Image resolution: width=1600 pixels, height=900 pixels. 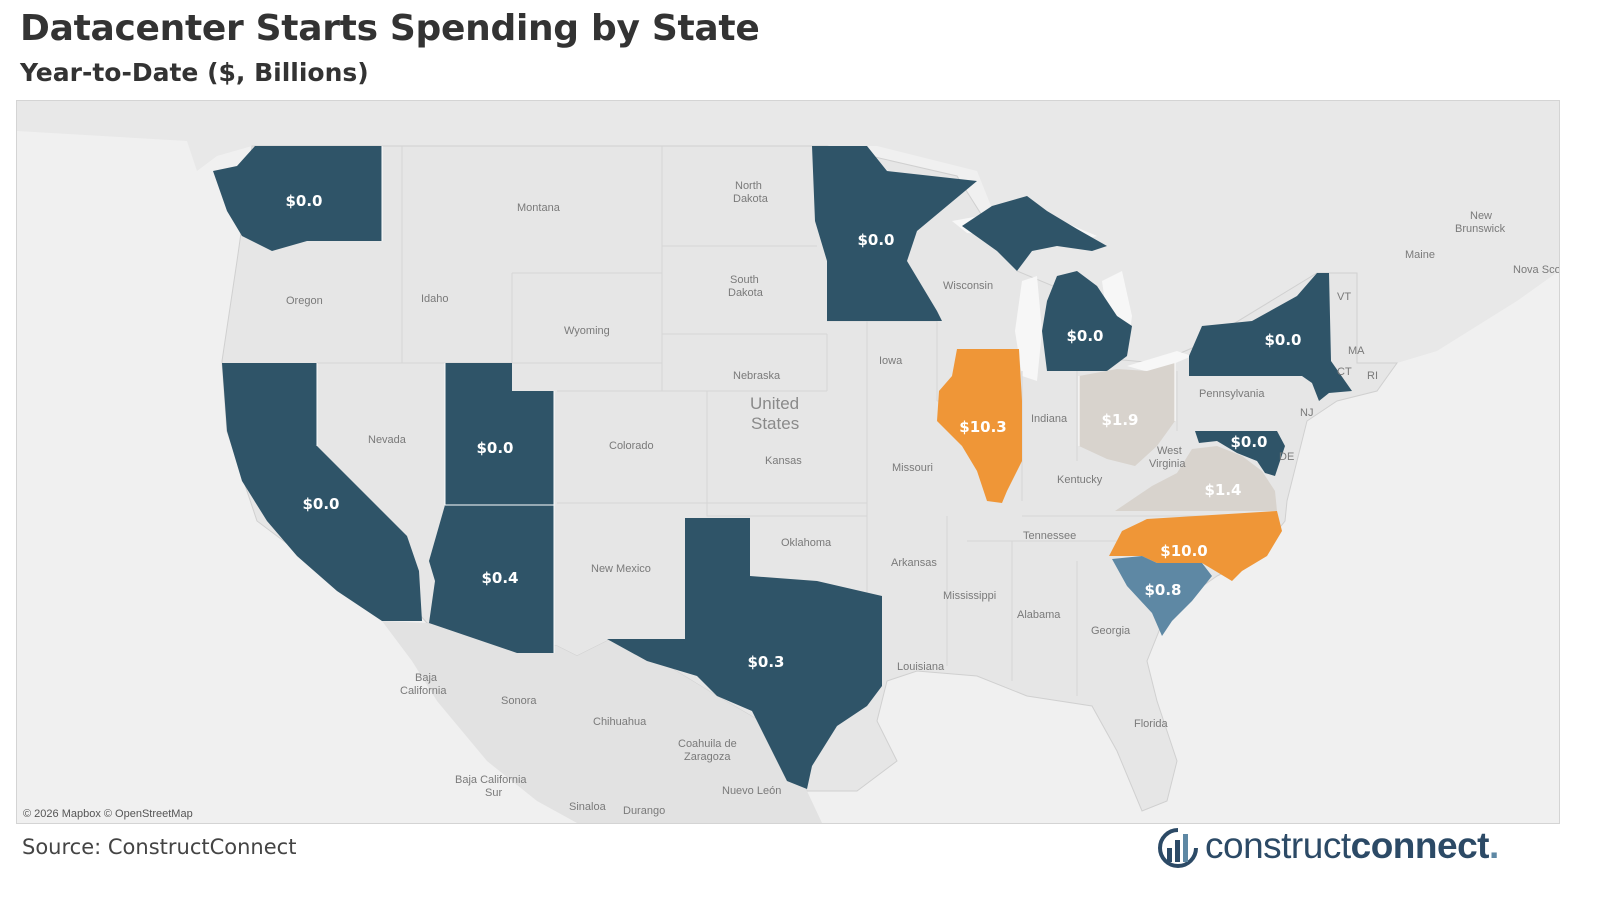 What do you see at coordinates (1080, 480) in the screenshot?
I see `place-label: Kentucky` at bounding box center [1080, 480].